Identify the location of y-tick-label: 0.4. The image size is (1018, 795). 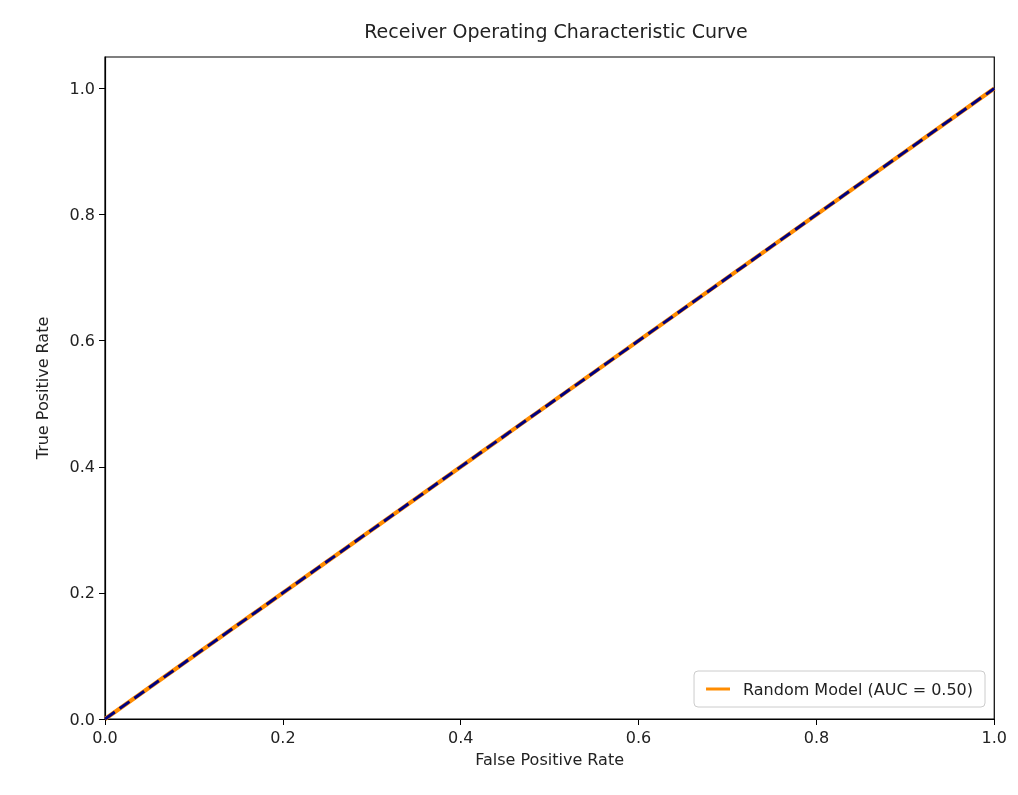
(82, 467).